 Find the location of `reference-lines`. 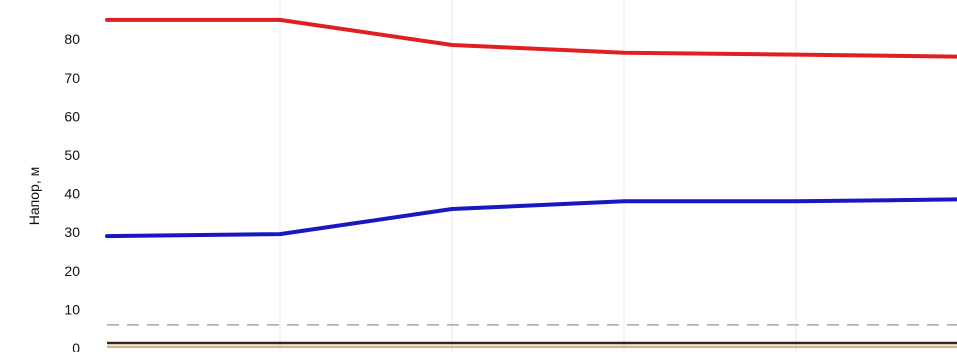

reference-lines is located at coordinates (532, 336).